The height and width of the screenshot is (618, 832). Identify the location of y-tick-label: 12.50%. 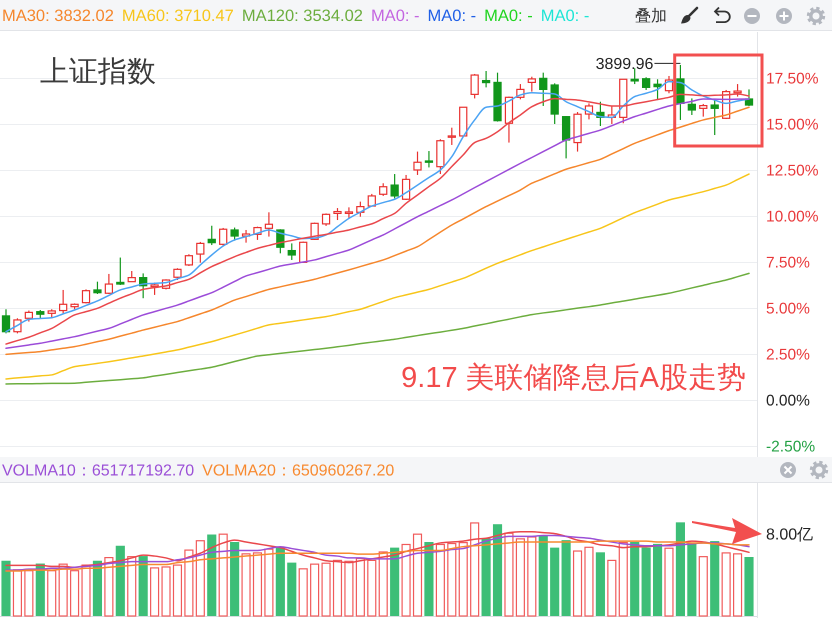
(792, 171).